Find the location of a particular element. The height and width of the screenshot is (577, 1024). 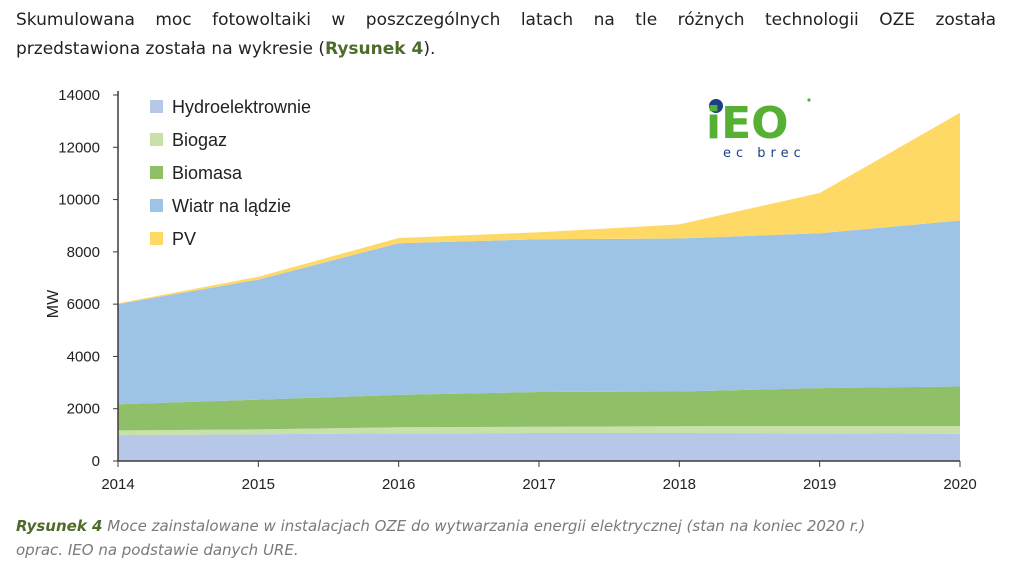

y-axis-label: MW is located at coordinates (53, 303).